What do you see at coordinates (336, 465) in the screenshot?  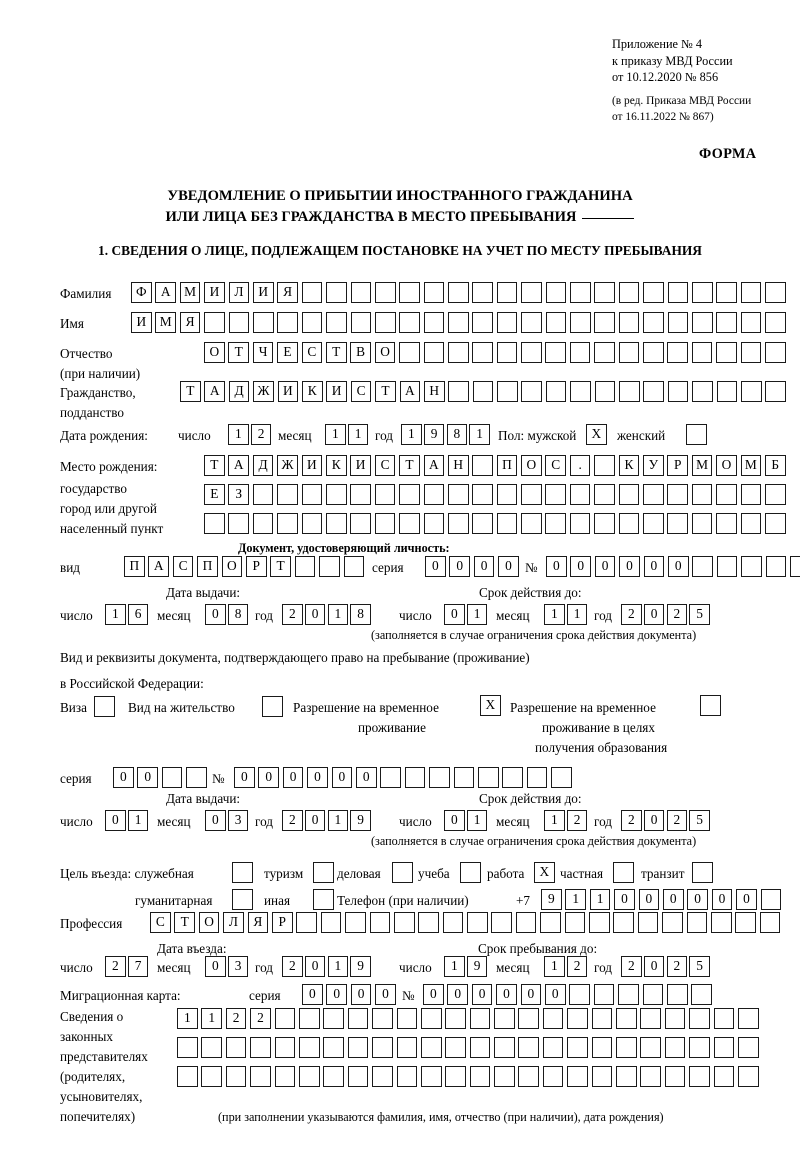 I see `char-cell: К` at bounding box center [336, 465].